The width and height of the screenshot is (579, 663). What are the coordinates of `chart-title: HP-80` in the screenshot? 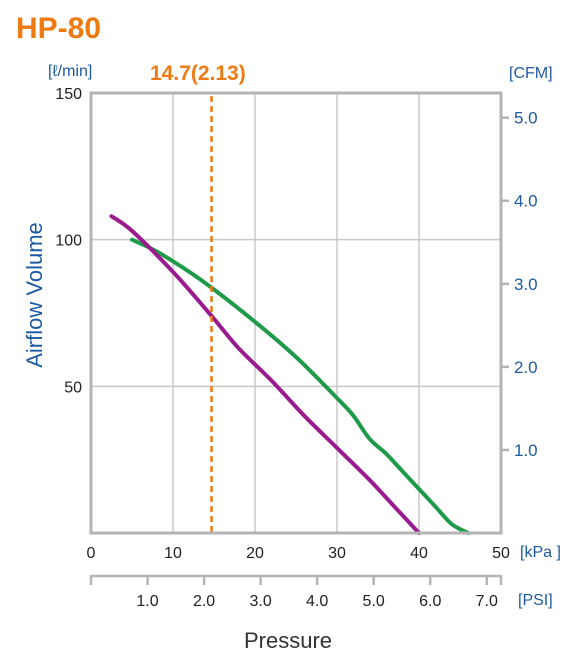 It's located at (58, 28).